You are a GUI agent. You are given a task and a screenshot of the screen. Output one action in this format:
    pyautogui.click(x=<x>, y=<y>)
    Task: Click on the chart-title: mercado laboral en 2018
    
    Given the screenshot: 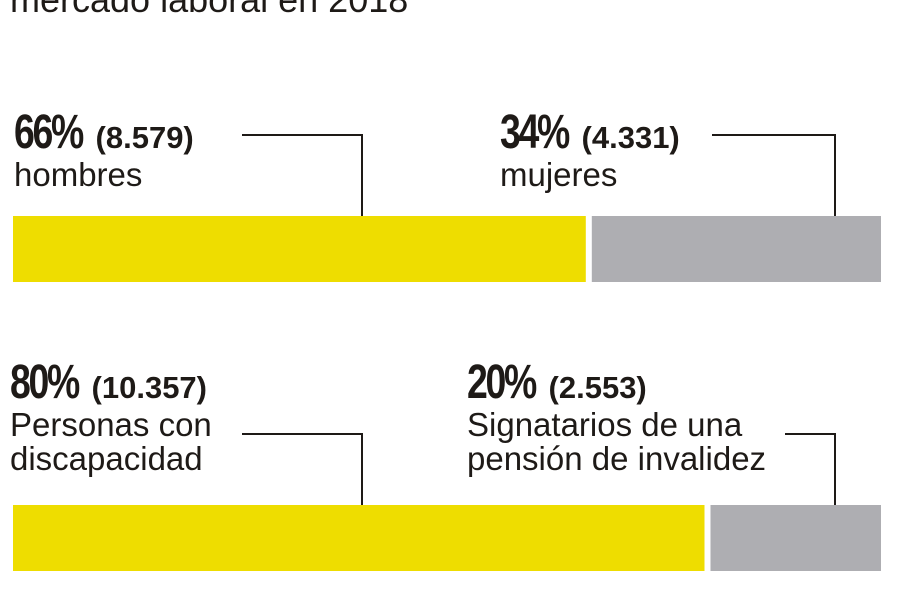 What is the action you would take?
    pyautogui.click(x=209, y=11)
    